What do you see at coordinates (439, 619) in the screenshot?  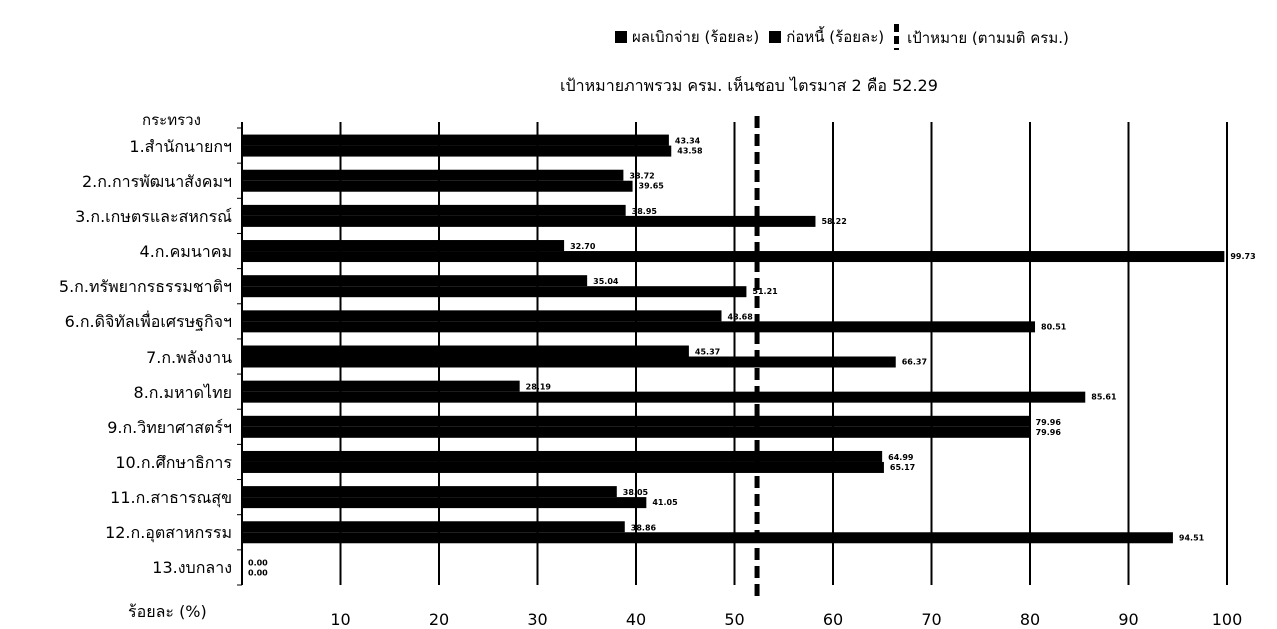 I see `x-tick-label-20: 20` at bounding box center [439, 619].